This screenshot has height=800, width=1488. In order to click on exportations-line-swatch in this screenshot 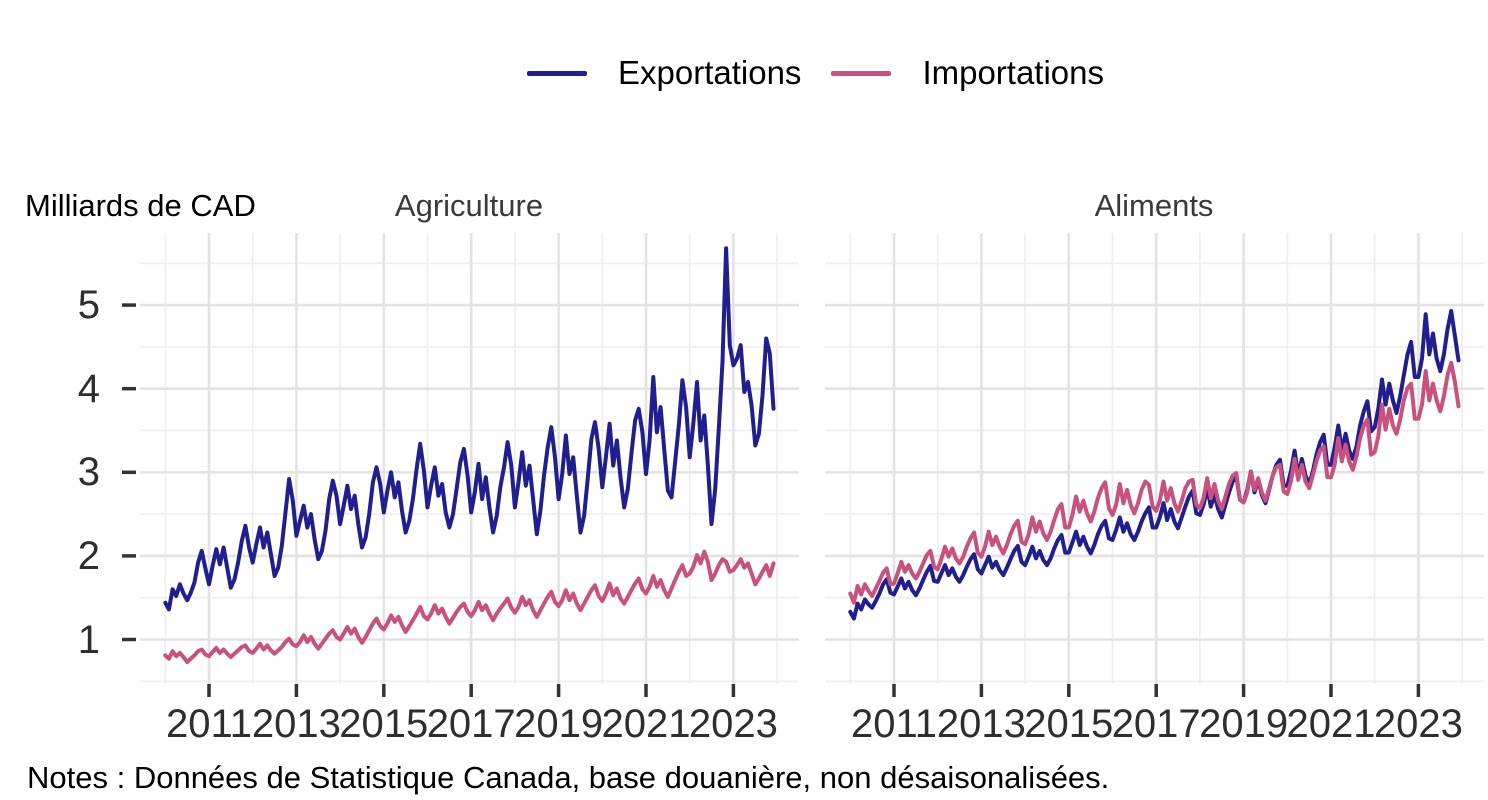, I will do `click(557, 73)`.